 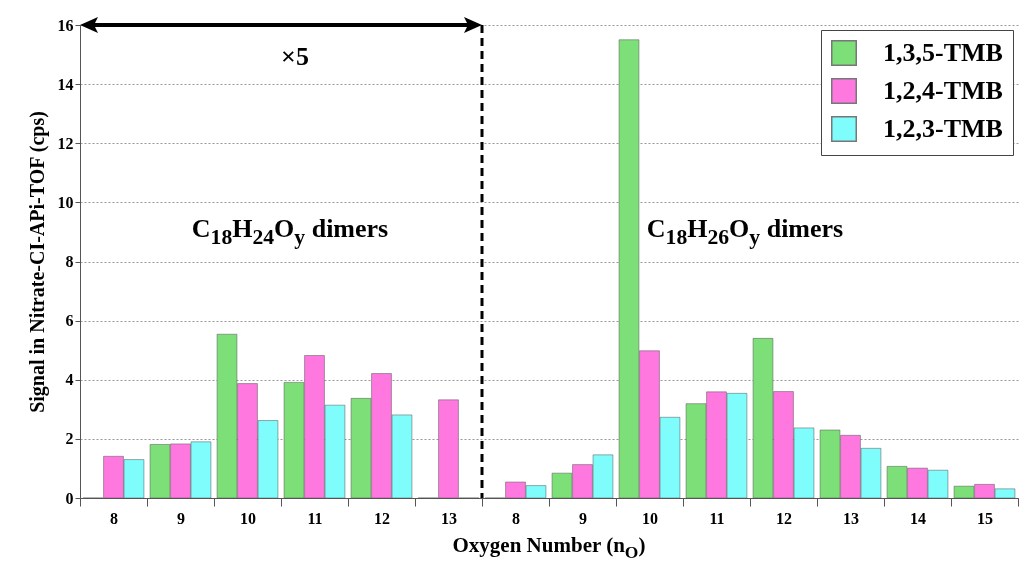 What do you see at coordinates (943, 90) in the screenshot?
I see `legend-label: 1,2,4-TMB` at bounding box center [943, 90].